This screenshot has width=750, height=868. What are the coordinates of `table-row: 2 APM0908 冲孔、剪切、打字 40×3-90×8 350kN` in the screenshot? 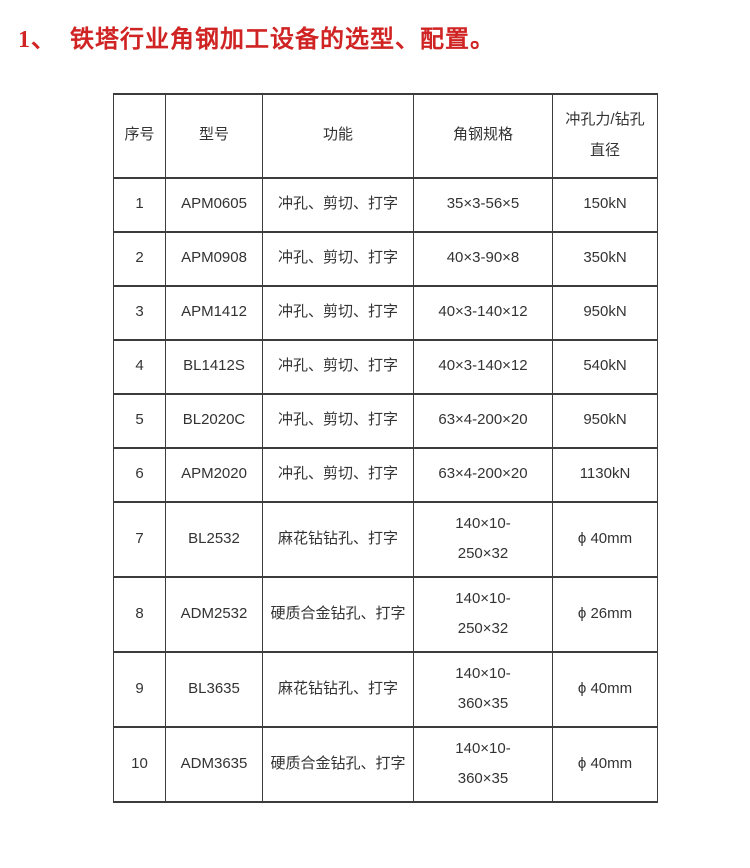 It's located at (385, 258).